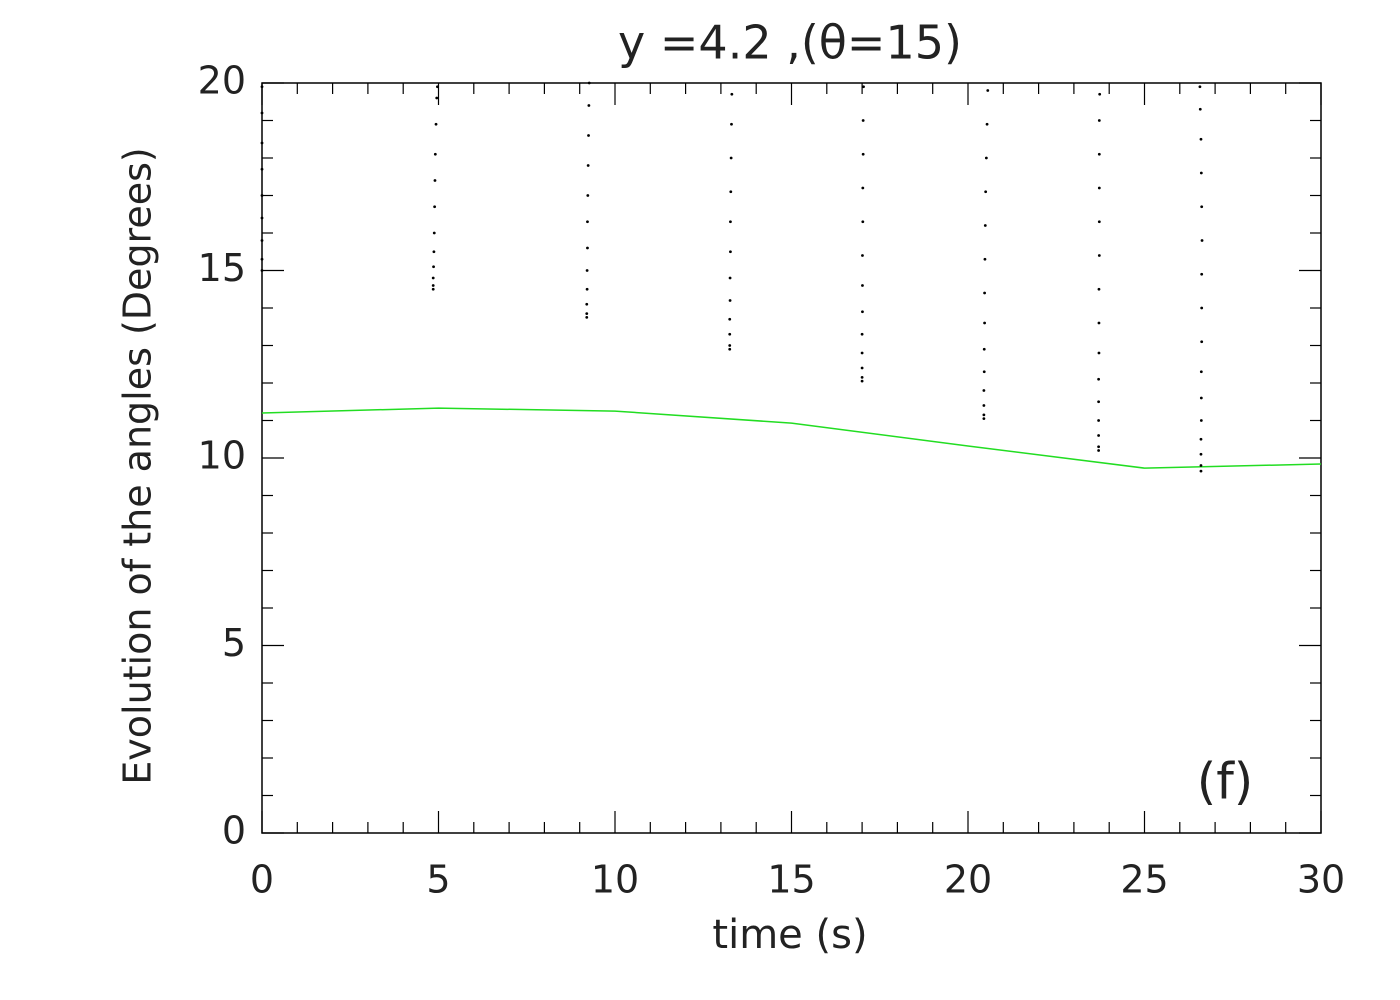 The width and height of the screenshot is (1400, 1000). What do you see at coordinates (222, 268) in the screenshot?
I see `y-tick-label: 15` at bounding box center [222, 268].